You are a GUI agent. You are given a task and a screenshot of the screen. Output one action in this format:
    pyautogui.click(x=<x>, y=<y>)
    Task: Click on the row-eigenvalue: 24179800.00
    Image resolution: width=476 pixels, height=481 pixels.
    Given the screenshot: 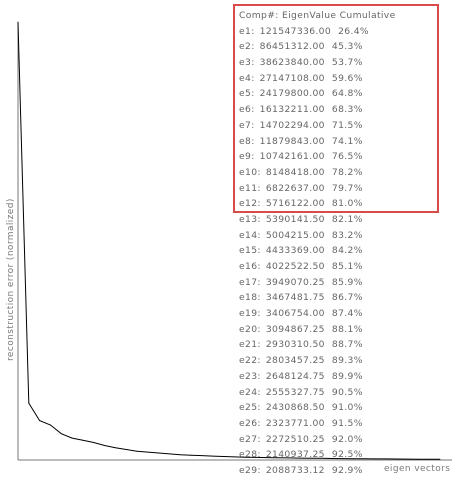 What is the action you would take?
    pyautogui.click(x=292, y=94)
    